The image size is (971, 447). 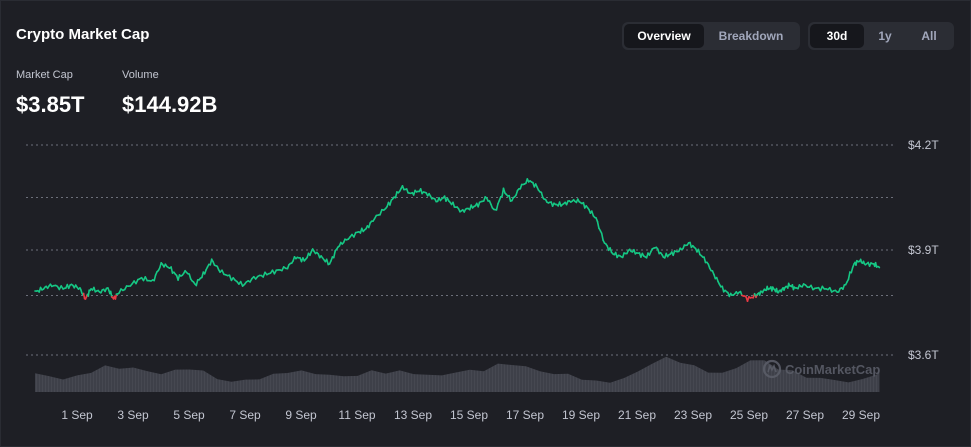 I want to click on x-tick-label: 29 Sep, so click(x=861, y=415).